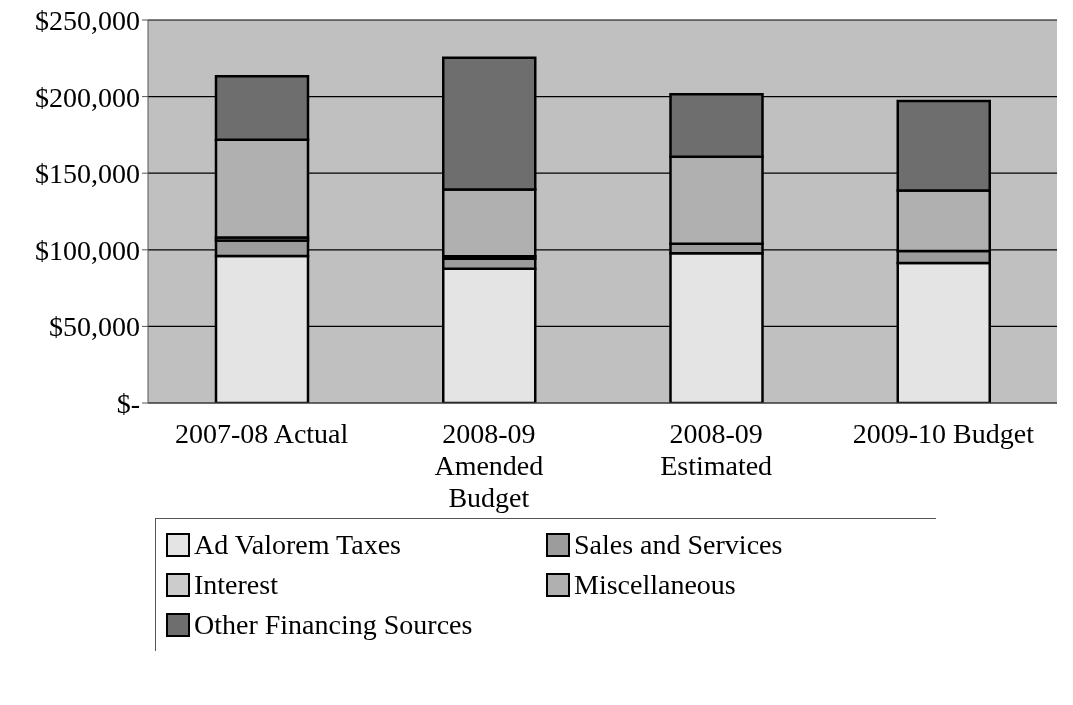  Describe the element at coordinates (261, 433) in the screenshot. I see `x-tick-label: 2007-08 Actual` at that location.